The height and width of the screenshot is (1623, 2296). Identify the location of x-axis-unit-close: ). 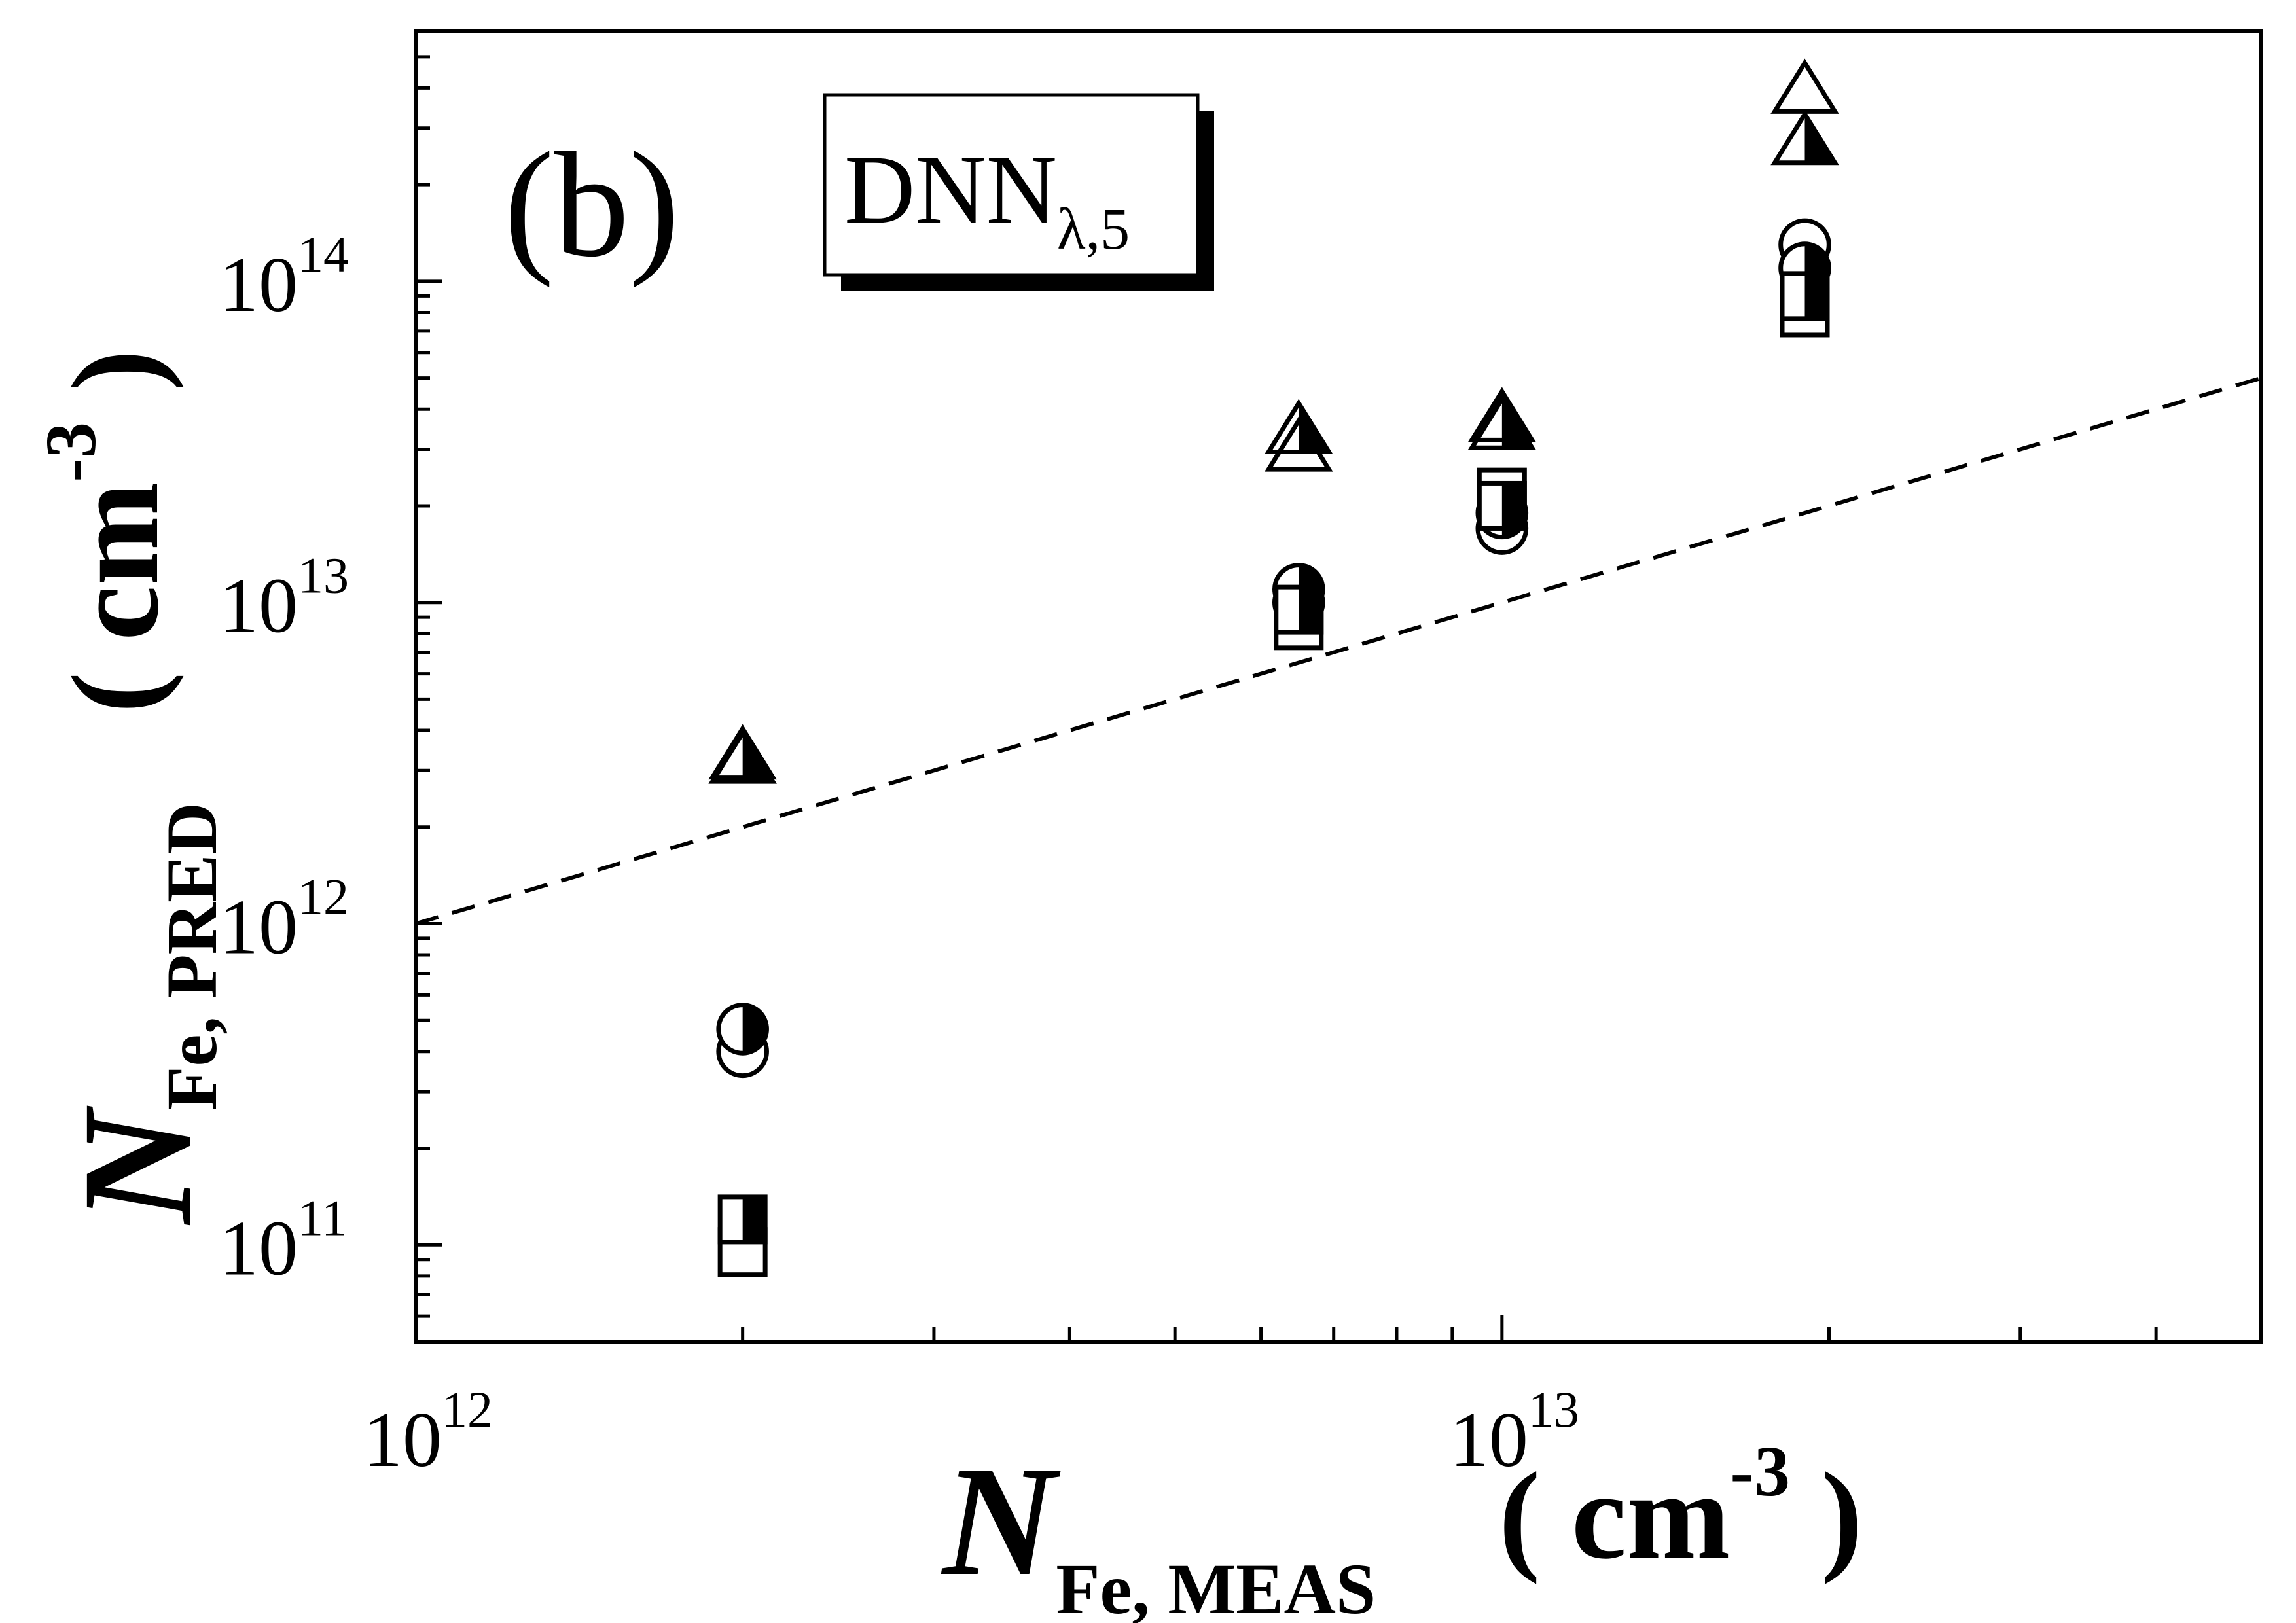
(1826, 1516).